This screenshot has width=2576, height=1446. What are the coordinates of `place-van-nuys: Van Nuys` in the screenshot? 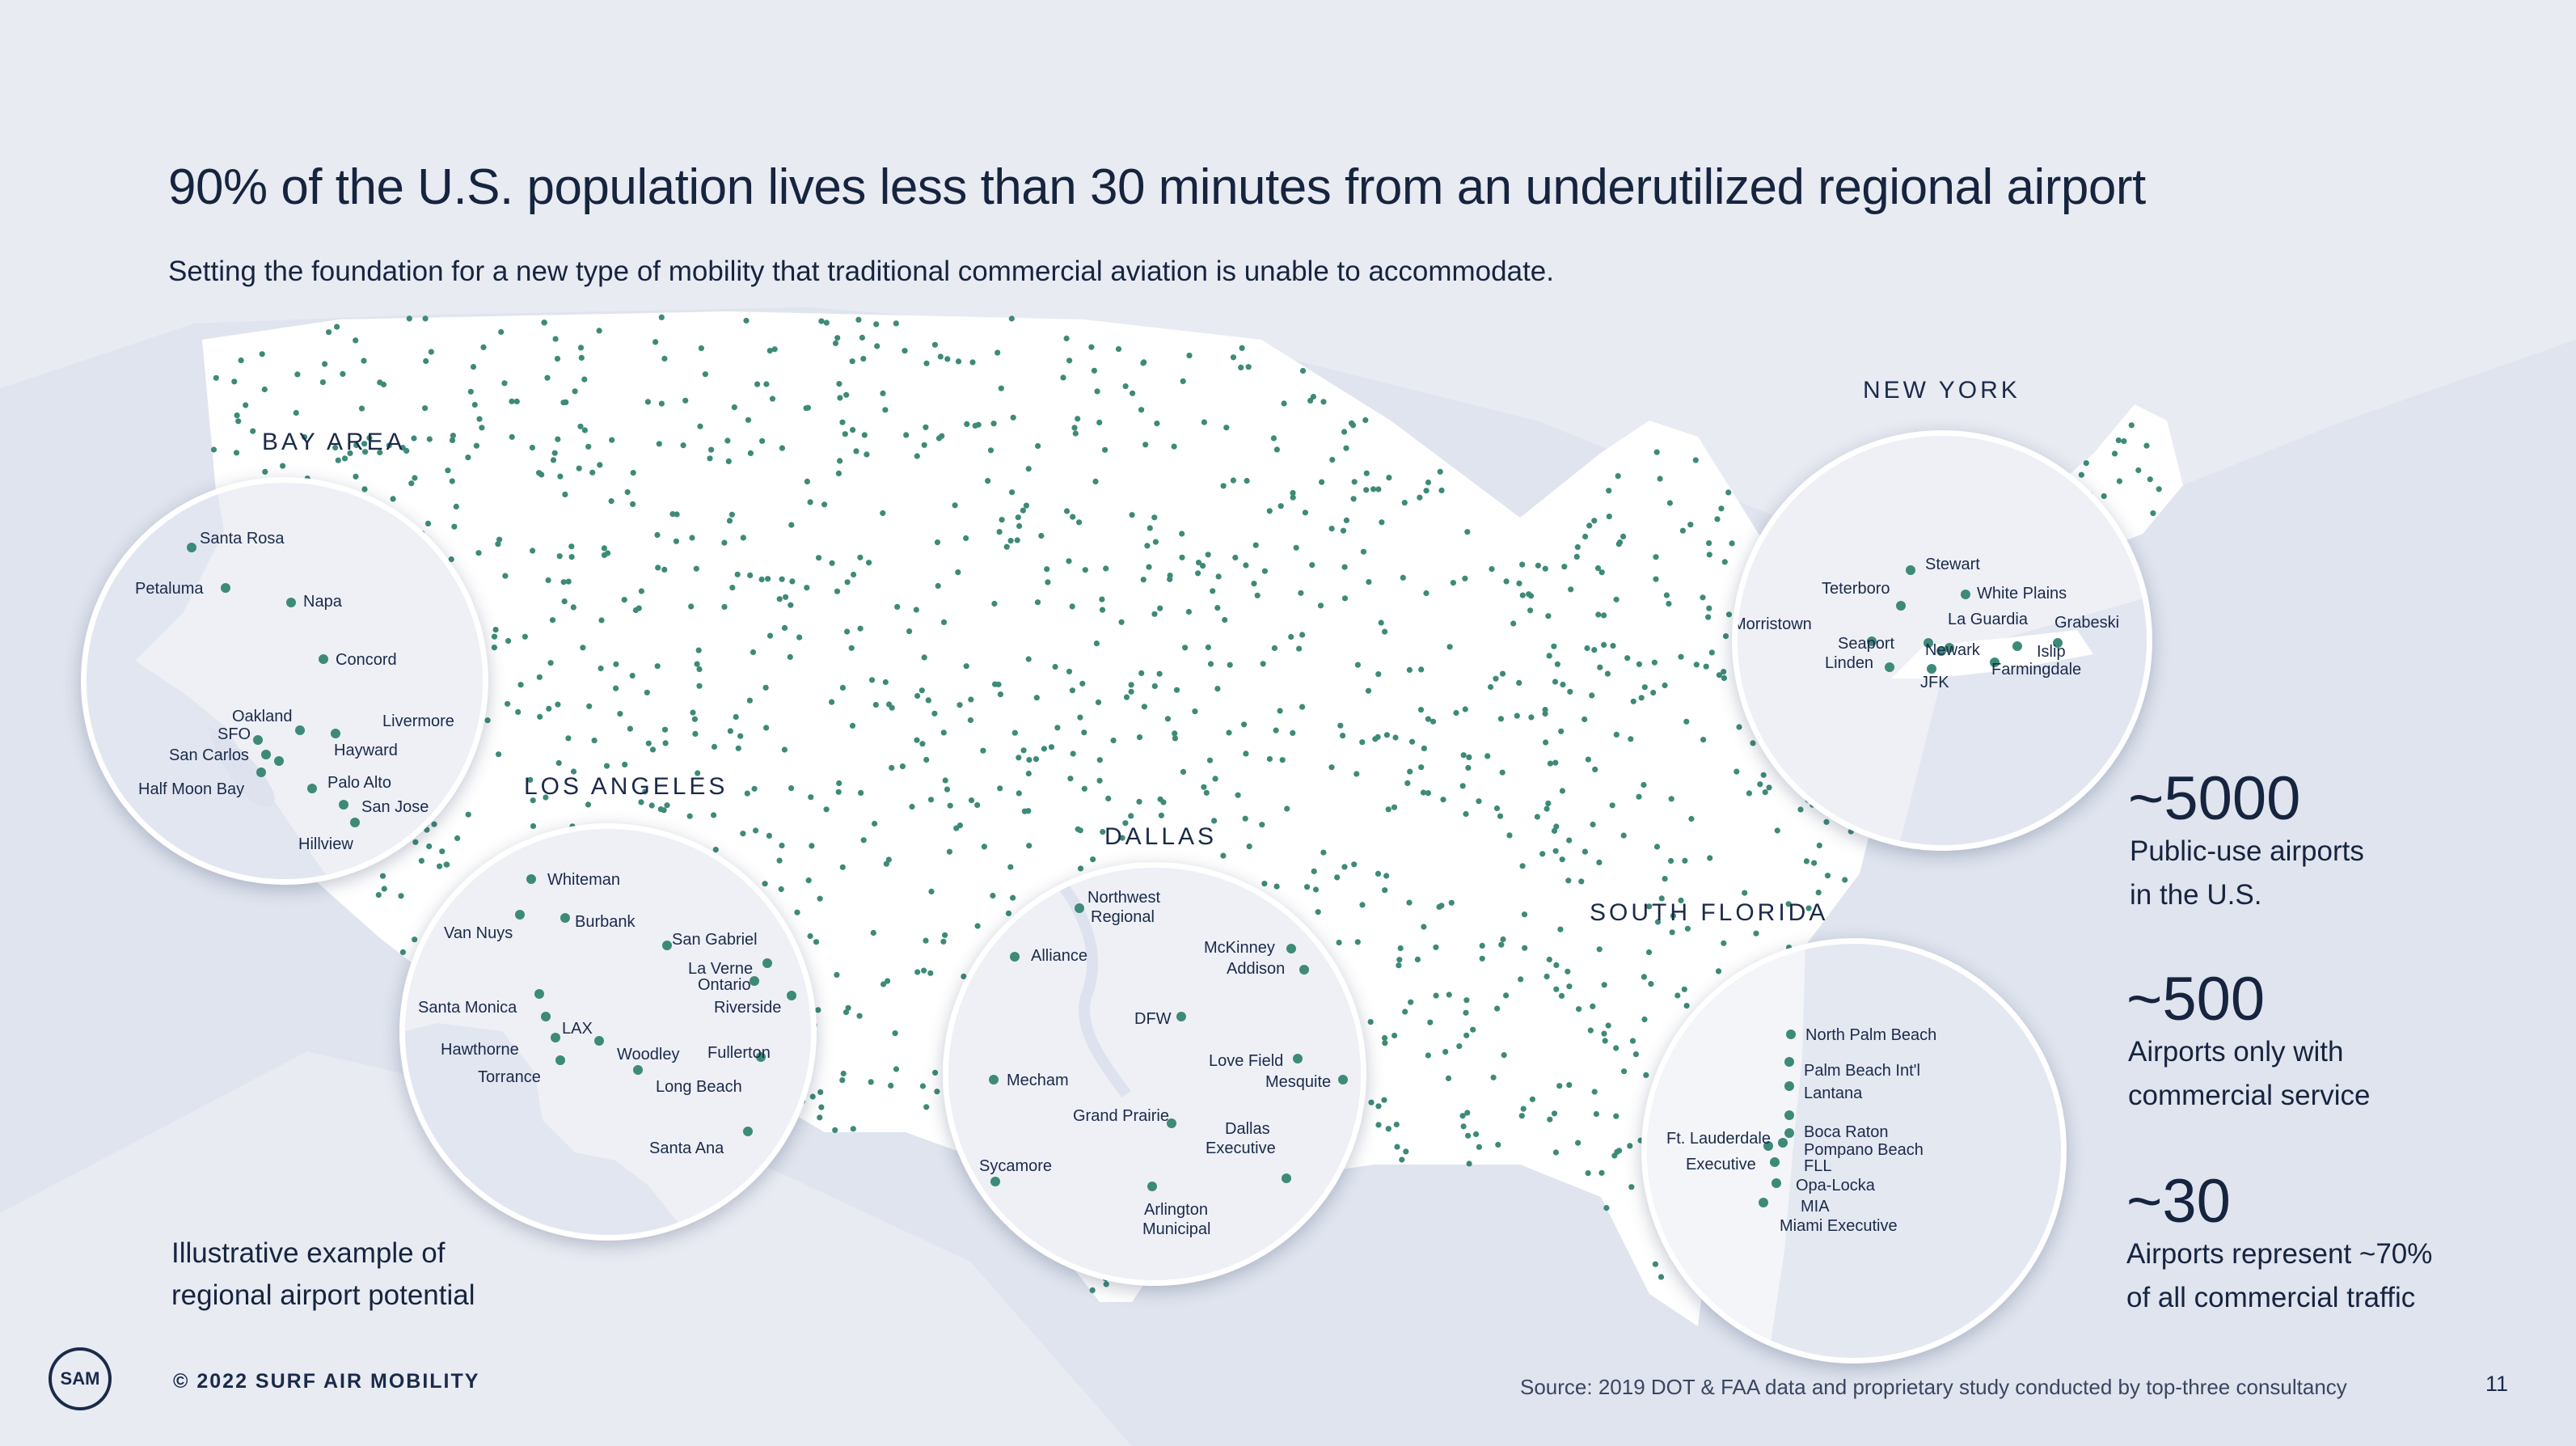 It's located at (478, 933).